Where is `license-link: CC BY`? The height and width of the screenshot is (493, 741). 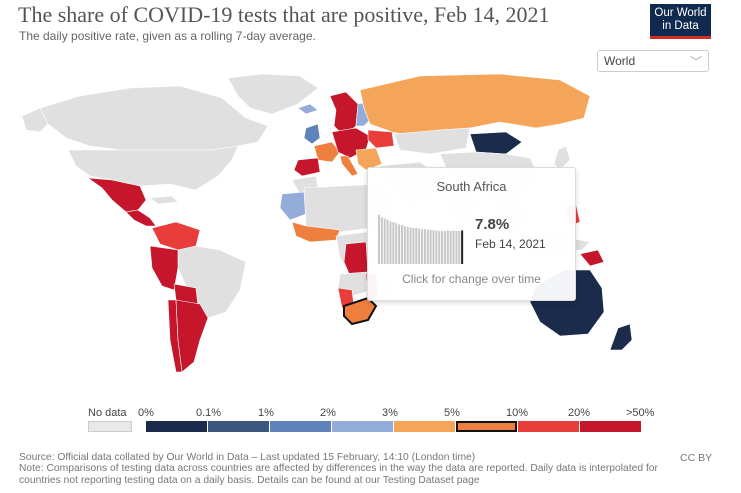
license-link: CC BY is located at coordinates (696, 458).